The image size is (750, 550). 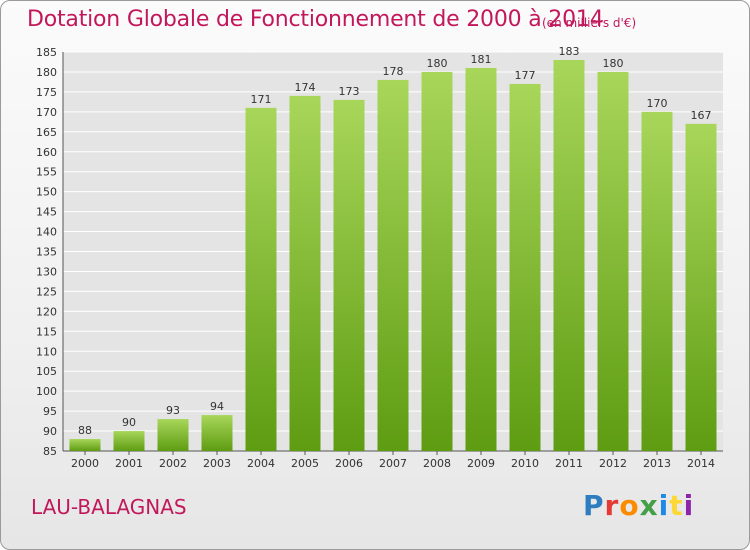 I want to click on bar-2004, so click(x=261, y=279).